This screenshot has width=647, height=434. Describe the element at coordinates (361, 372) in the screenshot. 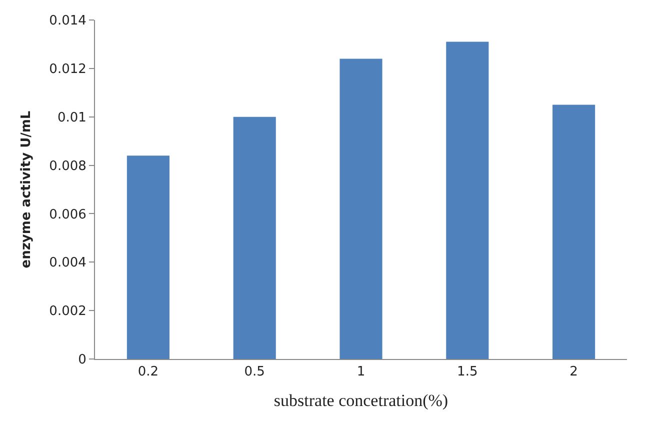

I see `x-tick-label: 1` at that location.